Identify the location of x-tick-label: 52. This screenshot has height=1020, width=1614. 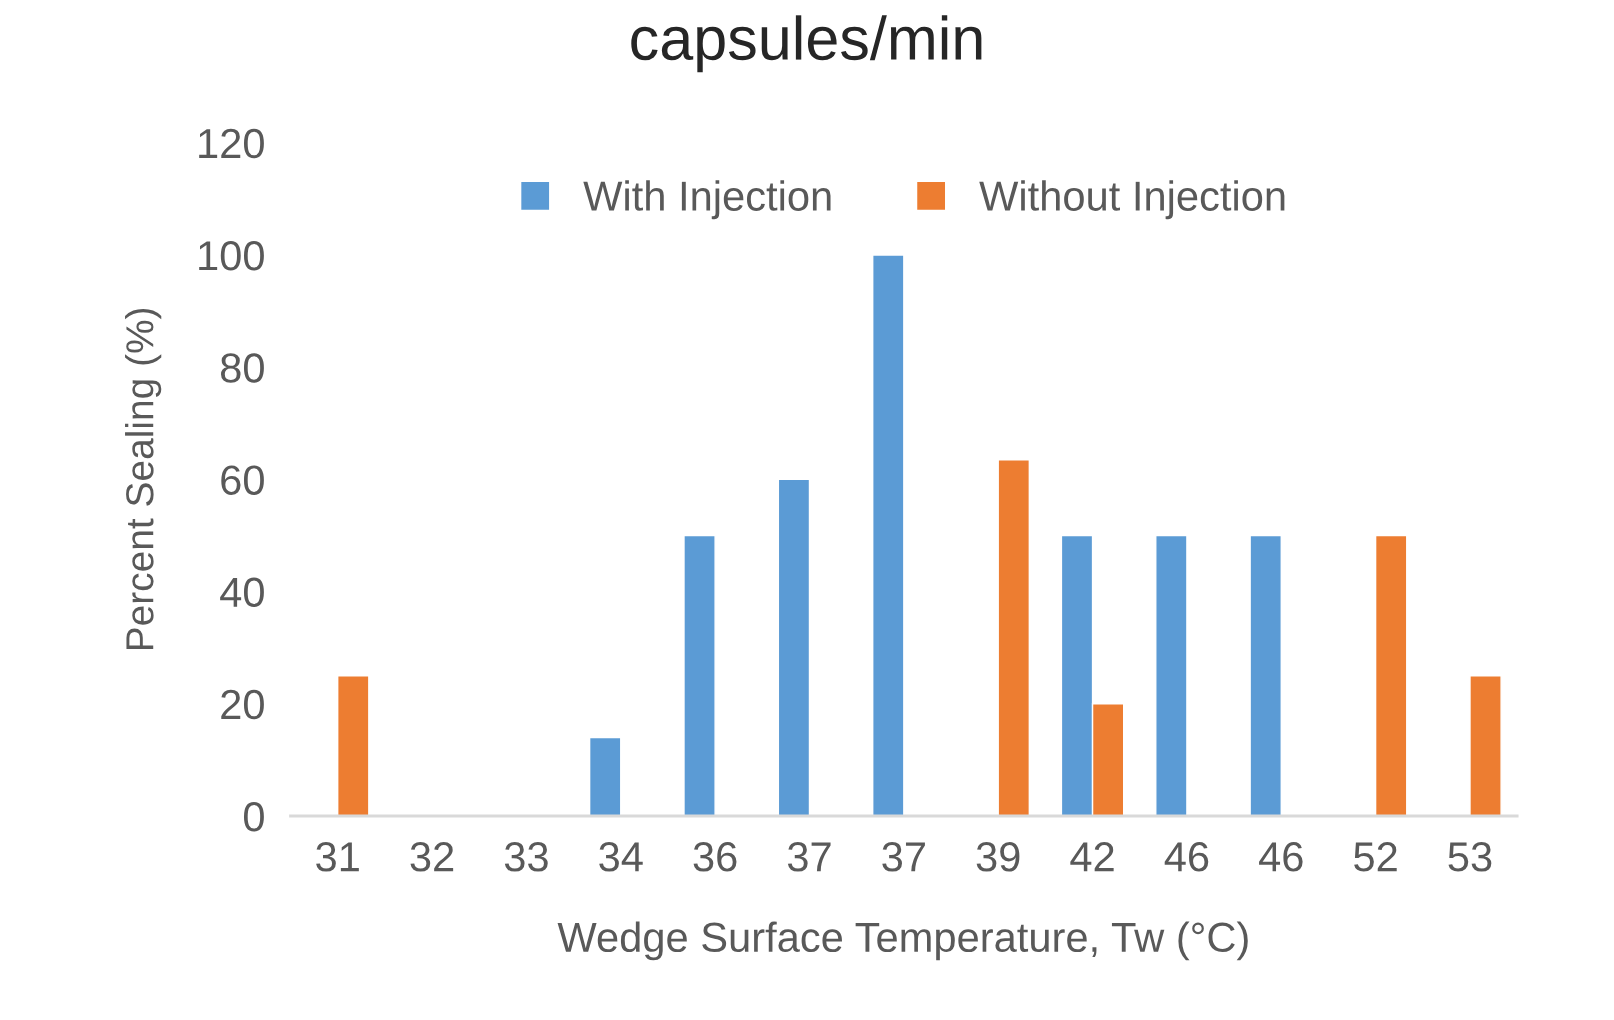
(1375, 857).